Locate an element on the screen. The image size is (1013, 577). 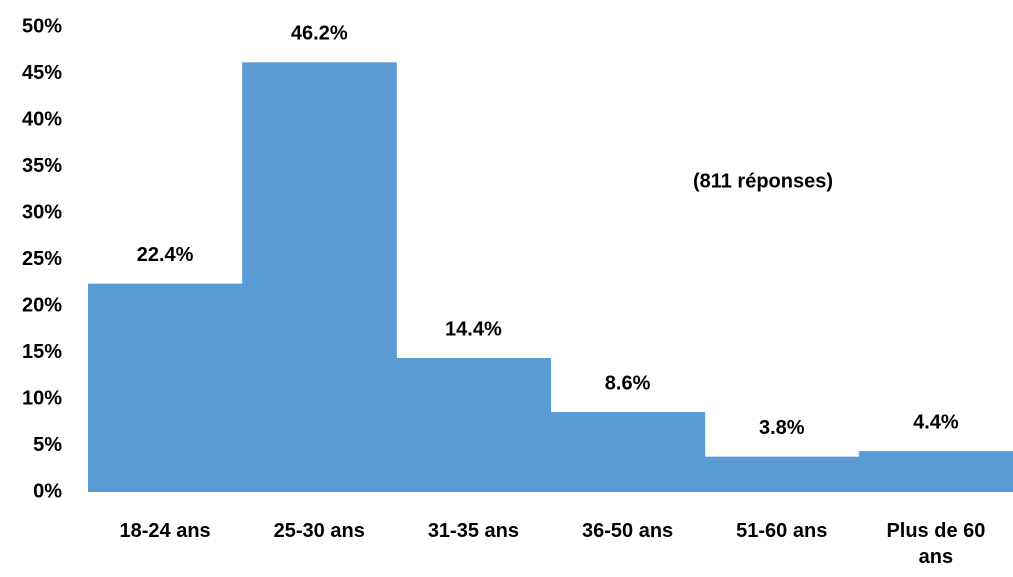
x-tick-label: 18-24 ans is located at coordinates (165, 531).